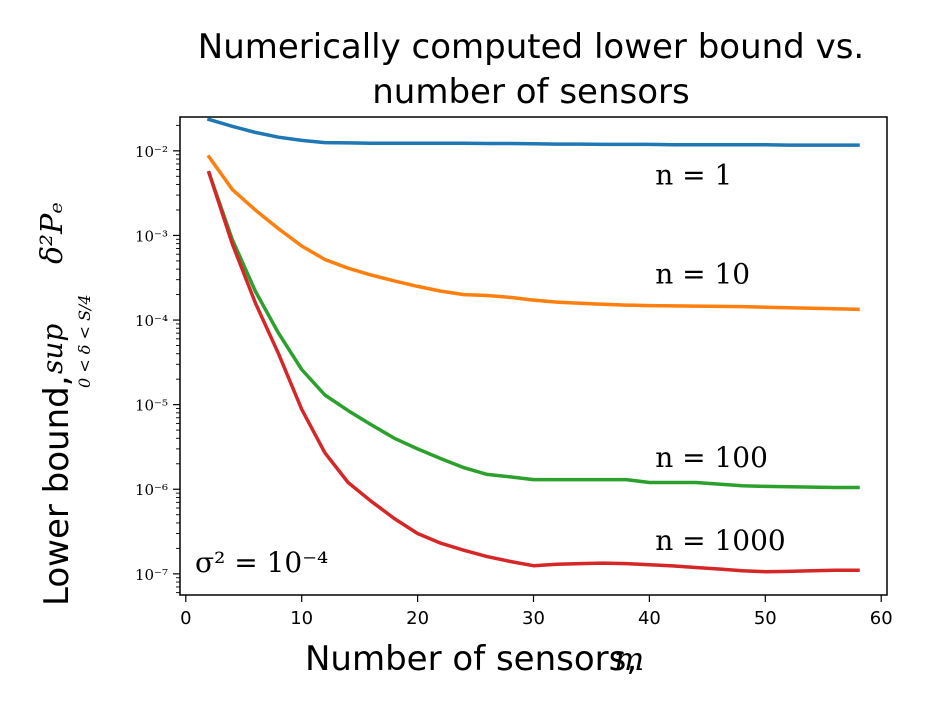  I want to click on x-tick-label: 20, so click(417, 618).